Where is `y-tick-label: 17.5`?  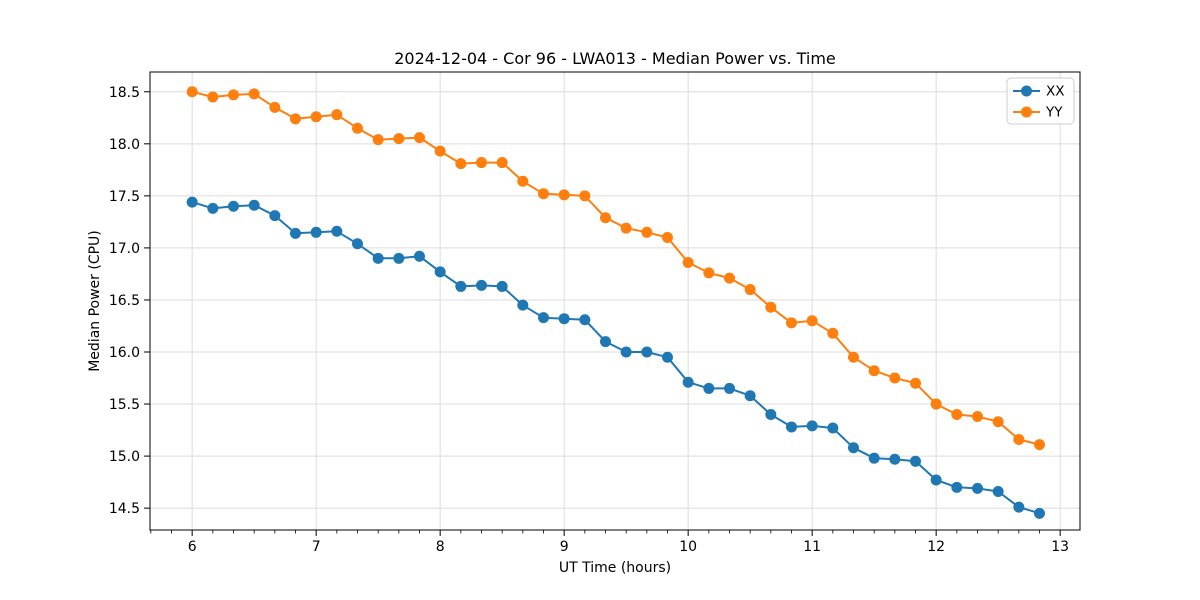
y-tick-label: 17.5 is located at coordinates (124, 197).